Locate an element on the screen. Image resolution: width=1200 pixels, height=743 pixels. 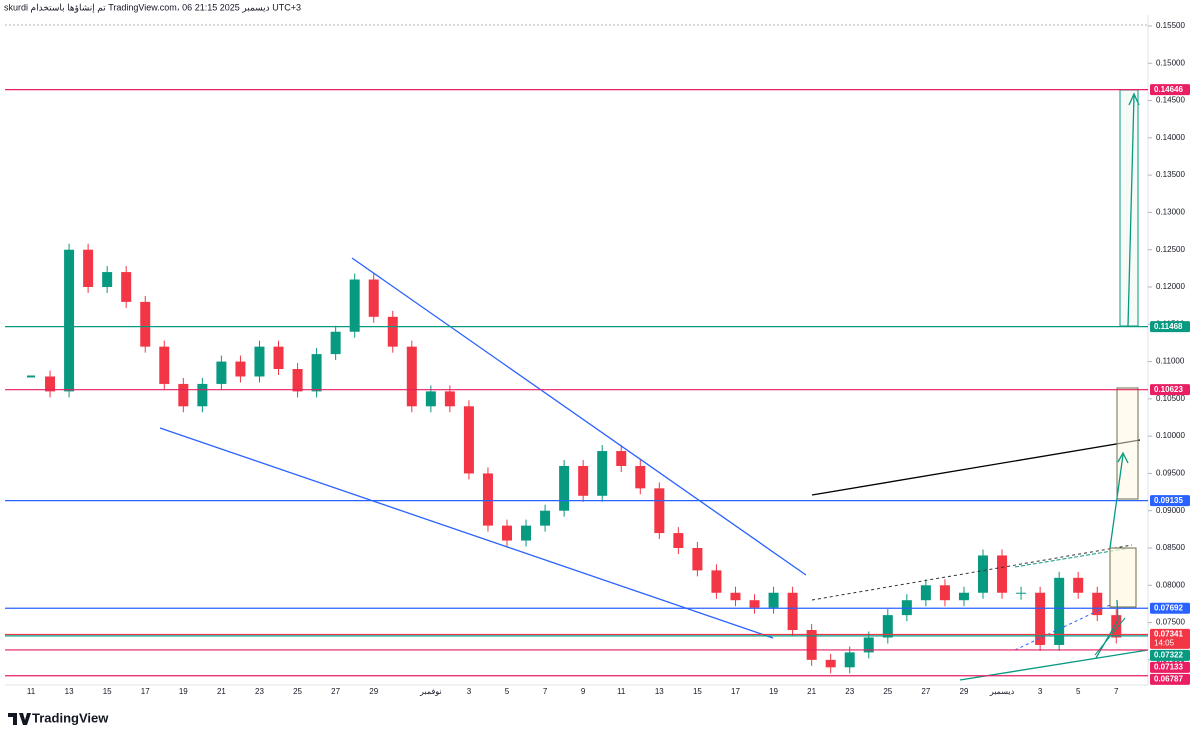
price-label: 0.07133 is located at coordinates (1168, 667).